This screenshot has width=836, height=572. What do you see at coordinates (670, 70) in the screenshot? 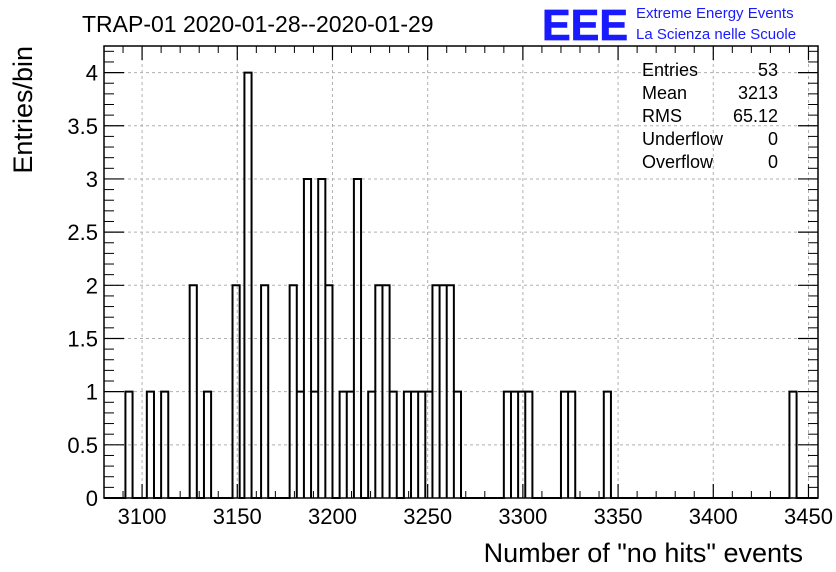
I see `stats-label: Entries` at bounding box center [670, 70].